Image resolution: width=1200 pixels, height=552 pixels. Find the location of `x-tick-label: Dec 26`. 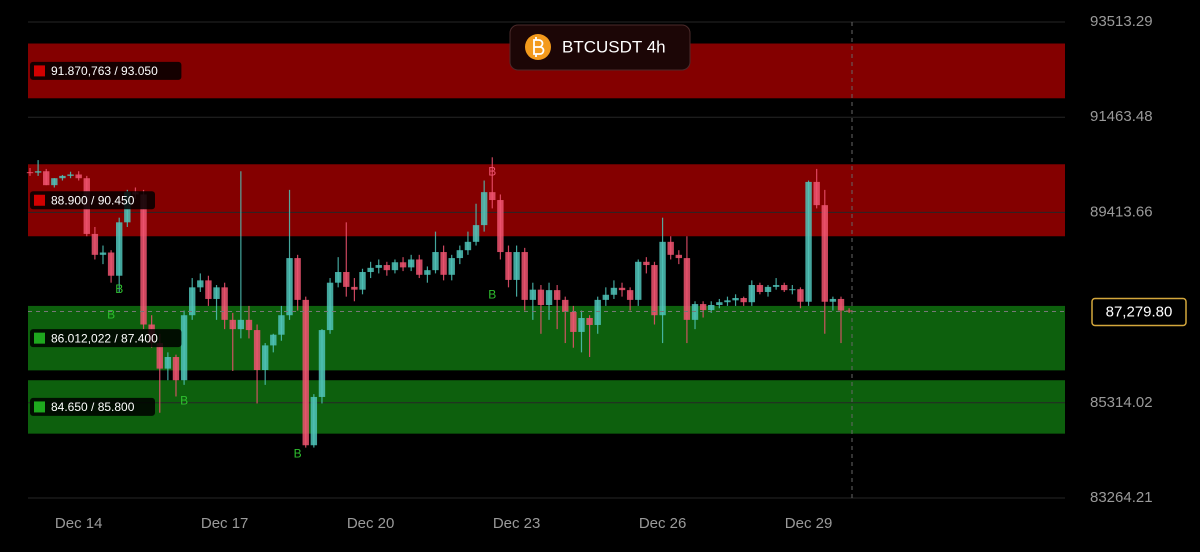

x-tick-label: Dec 26 is located at coordinates (663, 523).